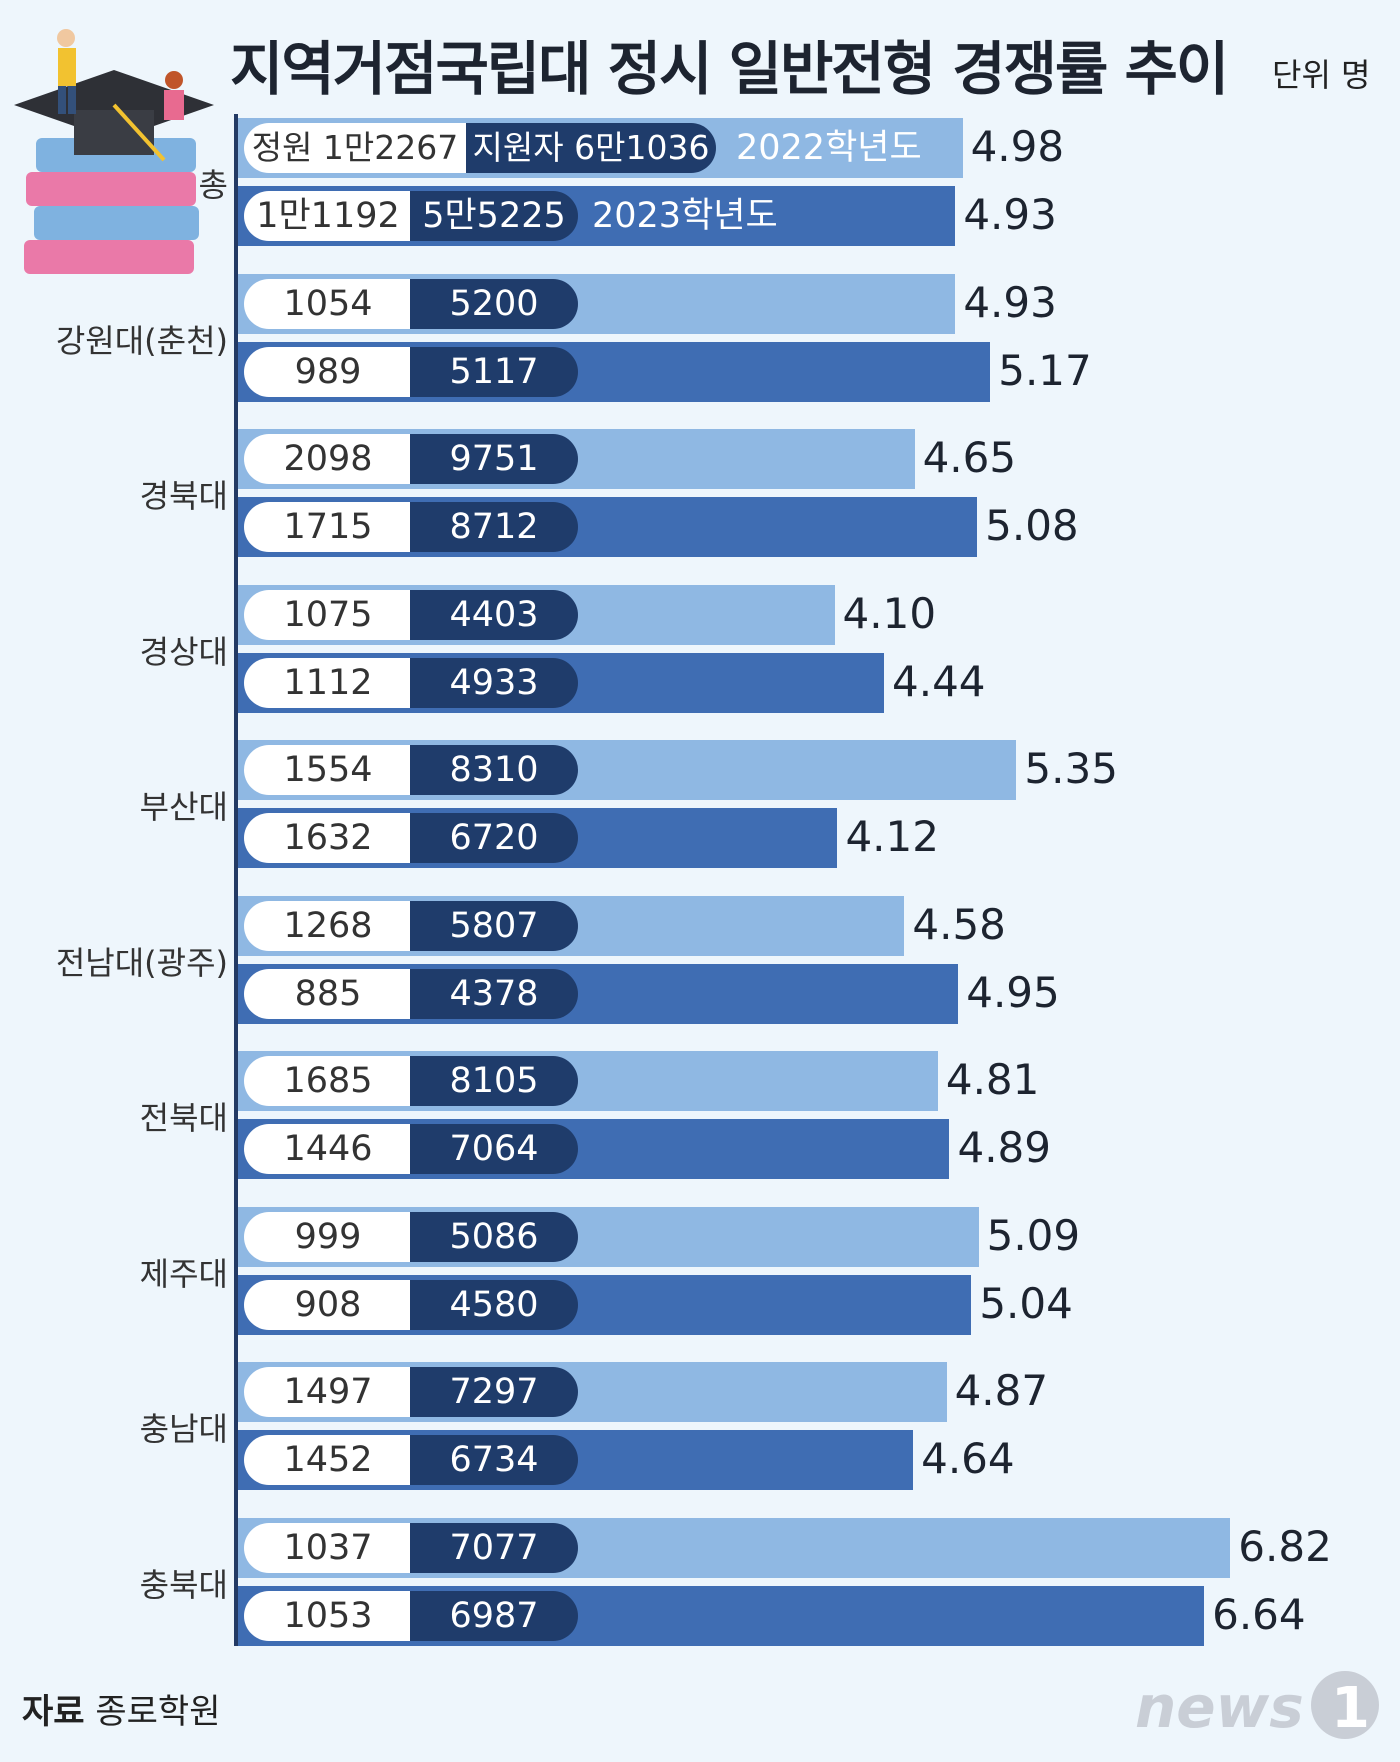  What do you see at coordinates (992, 1079) in the screenshot?
I see `rate-label: 4.81` at bounding box center [992, 1079].